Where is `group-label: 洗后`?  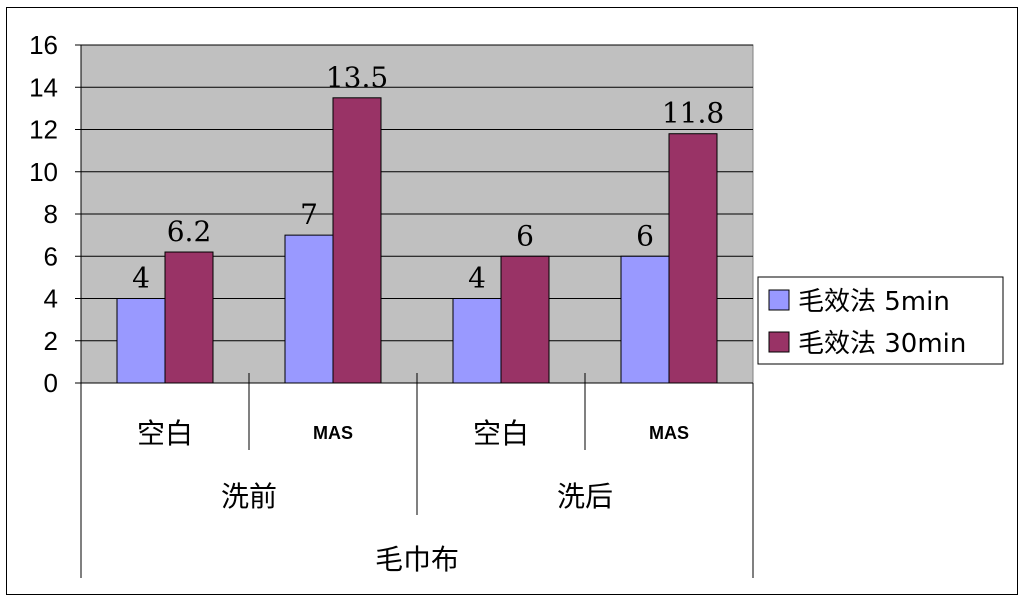
group-label: 洗后 is located at coordinates (585, 496).